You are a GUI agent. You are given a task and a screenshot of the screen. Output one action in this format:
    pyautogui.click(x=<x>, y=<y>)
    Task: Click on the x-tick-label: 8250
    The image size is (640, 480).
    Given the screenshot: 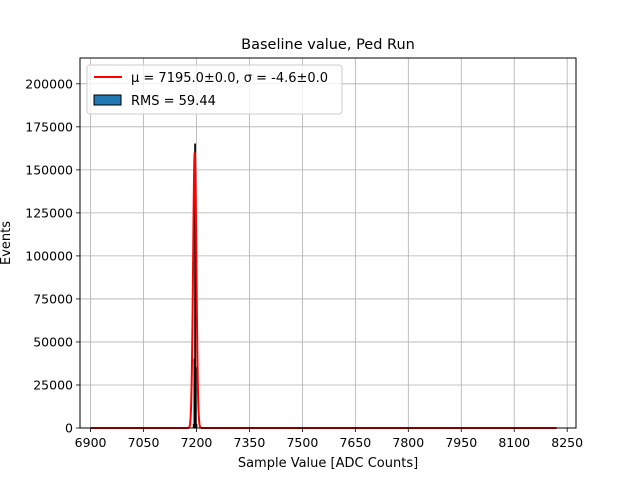 What is the action you would take?
    pyautogui.click(x=567, y=442)
    